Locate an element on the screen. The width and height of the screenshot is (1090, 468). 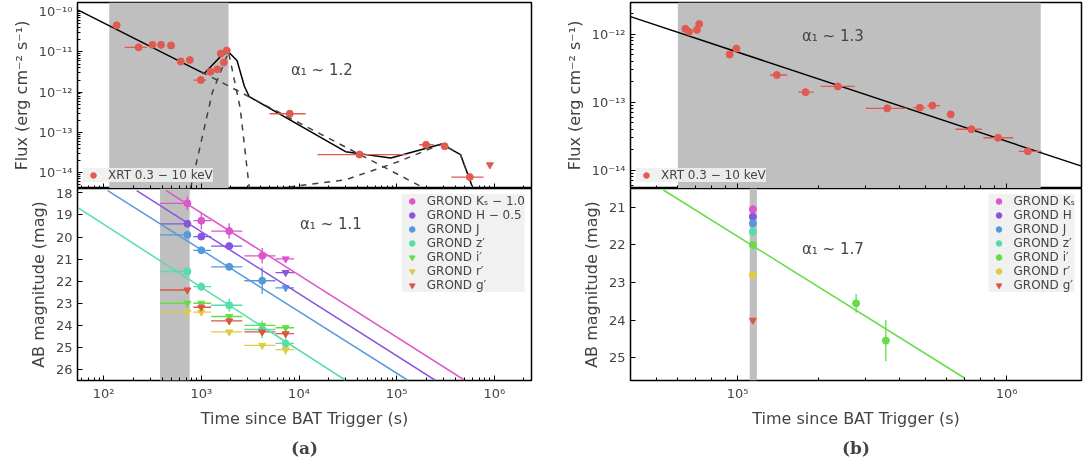
y-tick-label: 19 is located at coordinates (64, 215).